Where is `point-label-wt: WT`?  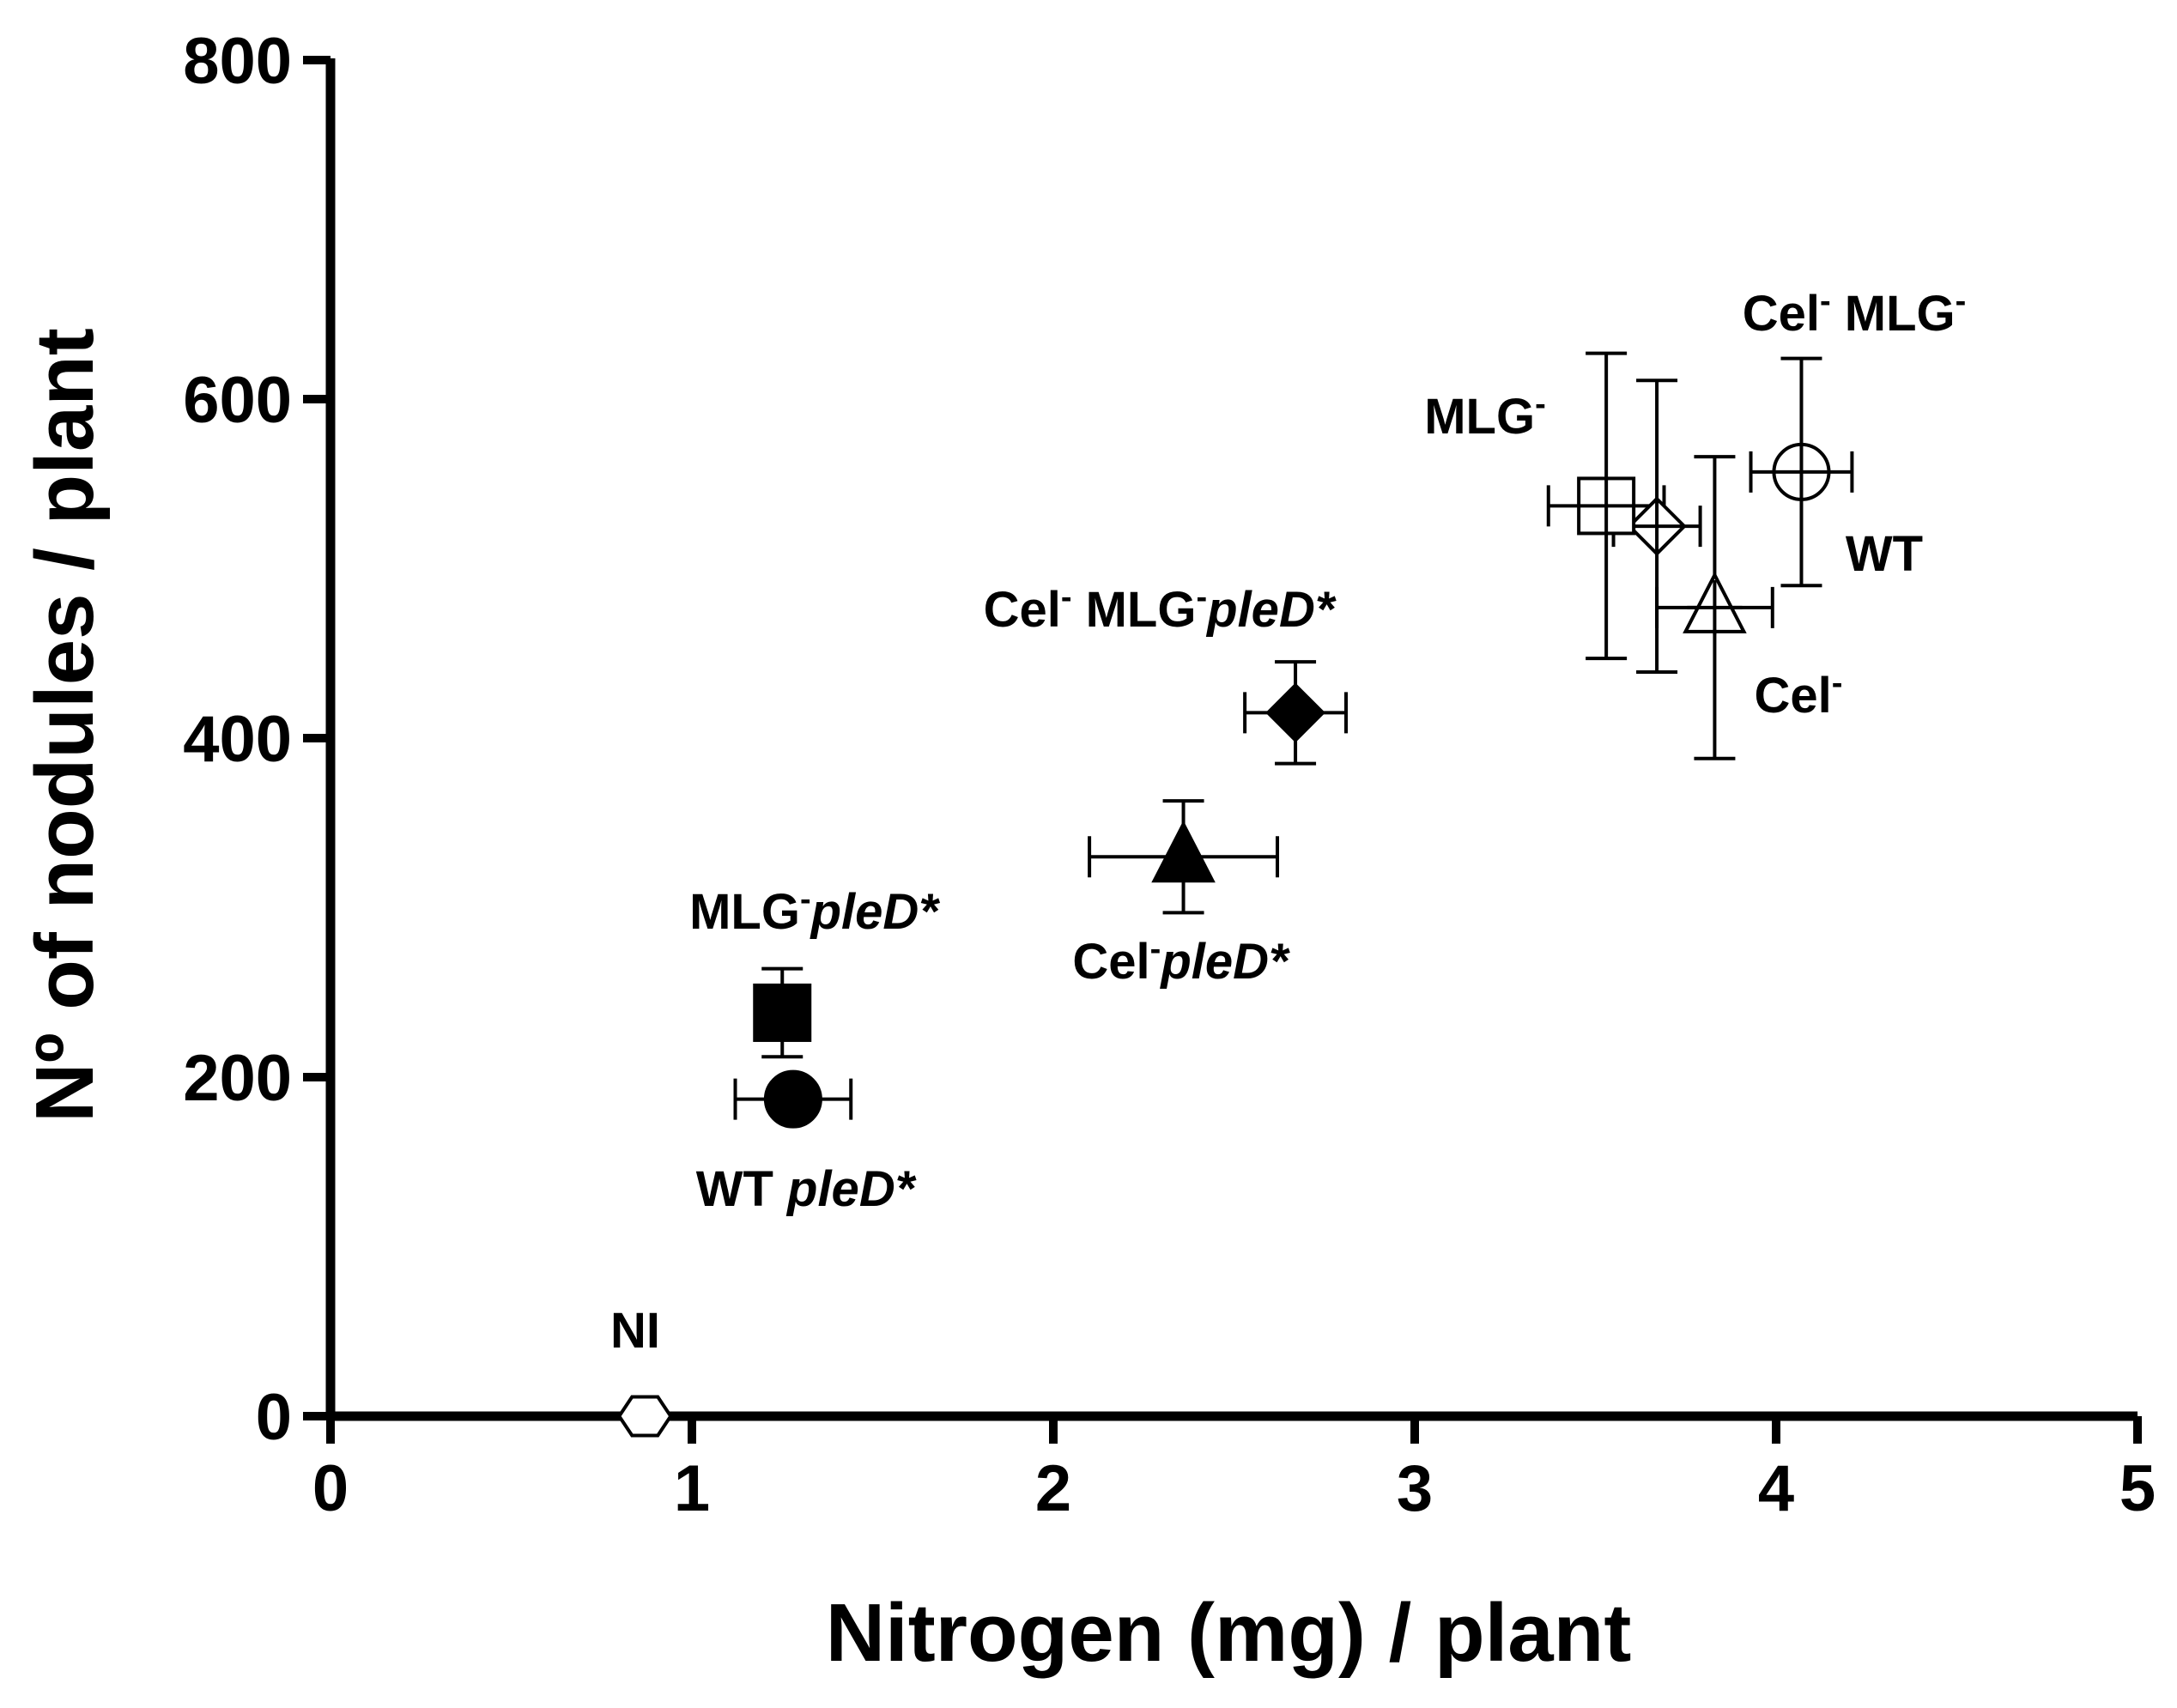 point-label-wt: WT is located at coordinates (1884, 554).